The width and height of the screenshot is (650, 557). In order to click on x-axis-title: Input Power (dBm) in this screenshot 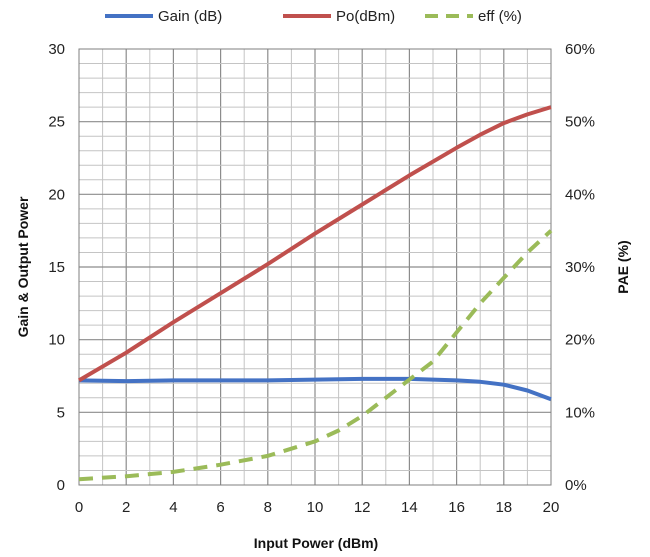, I will do `click(316, 543)`.